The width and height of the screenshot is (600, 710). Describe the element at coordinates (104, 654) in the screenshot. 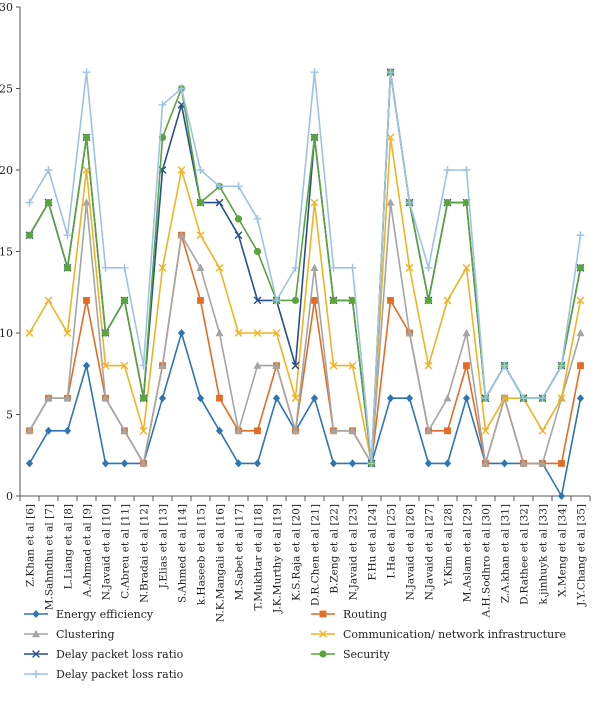

I see `legend-item-4: Delay packet loss ratio` at that location.